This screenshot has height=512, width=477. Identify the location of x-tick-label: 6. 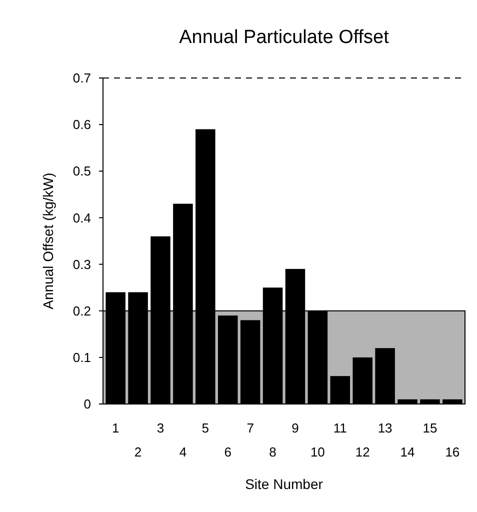
(228, 452).